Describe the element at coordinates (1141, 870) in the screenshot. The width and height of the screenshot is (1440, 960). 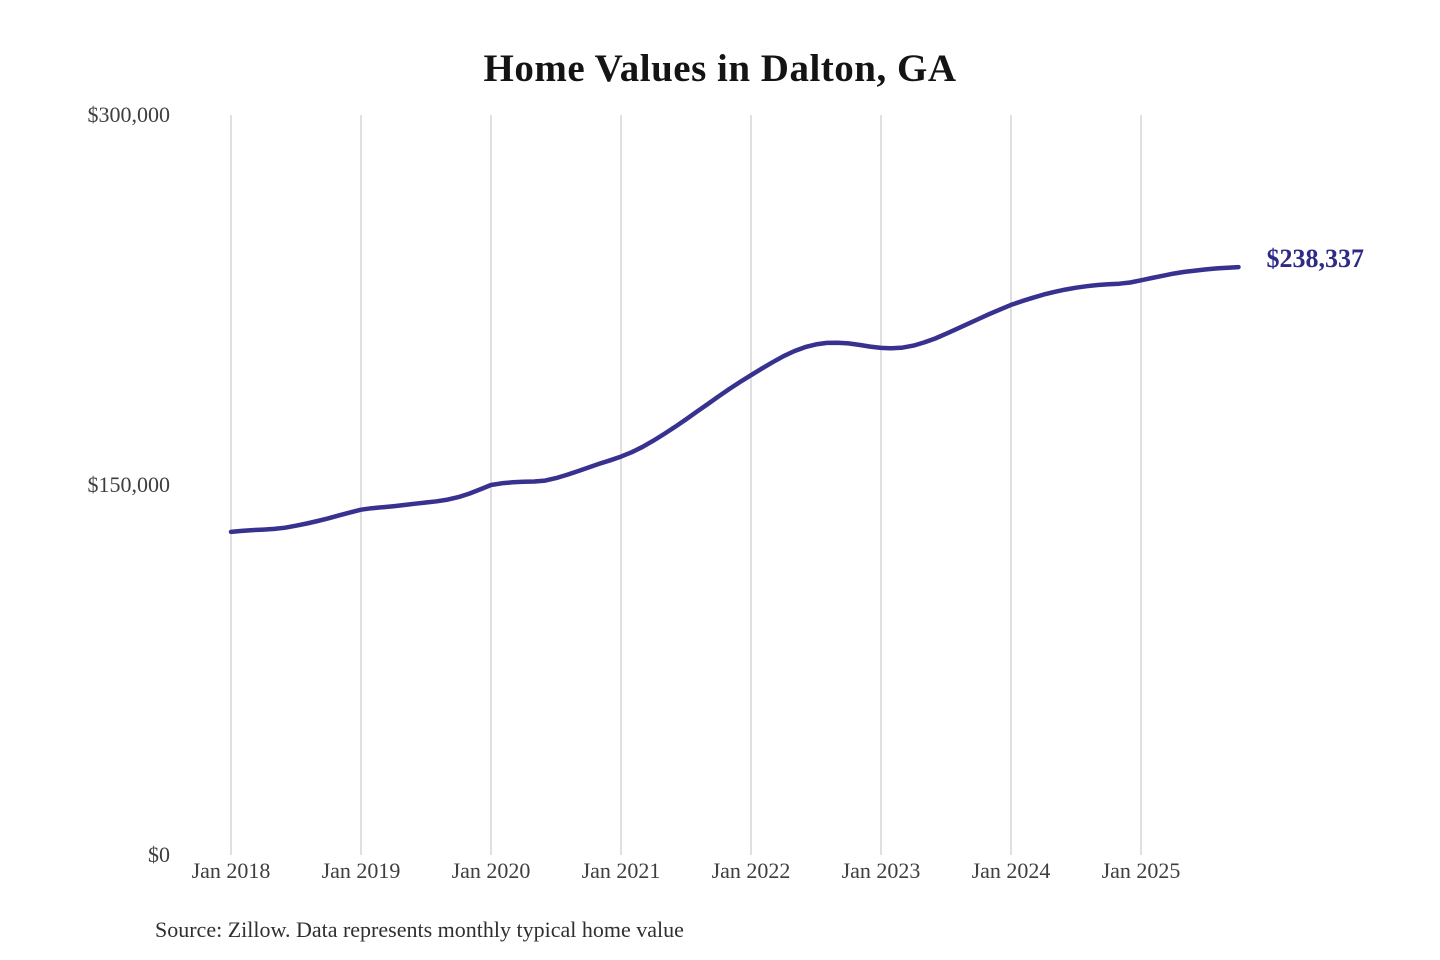
I see `x-tick-label: Jan 2025` at that location.